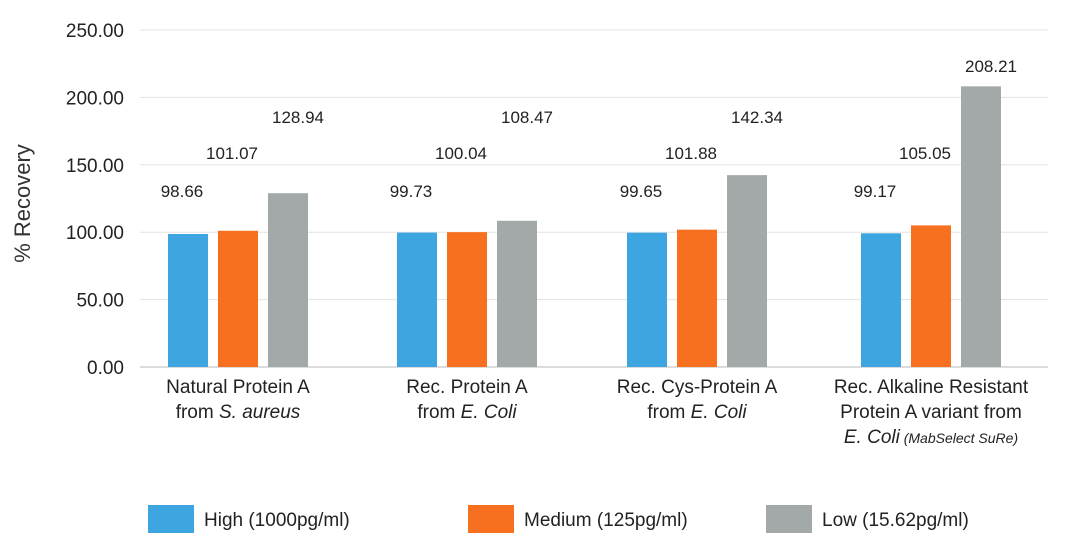 Image resolution: width=1080 pixels, height=554 pixels. Describe the element at coordinates (105, 368) in the screenshot. I see `y-tick-label: 0.00` at that location.